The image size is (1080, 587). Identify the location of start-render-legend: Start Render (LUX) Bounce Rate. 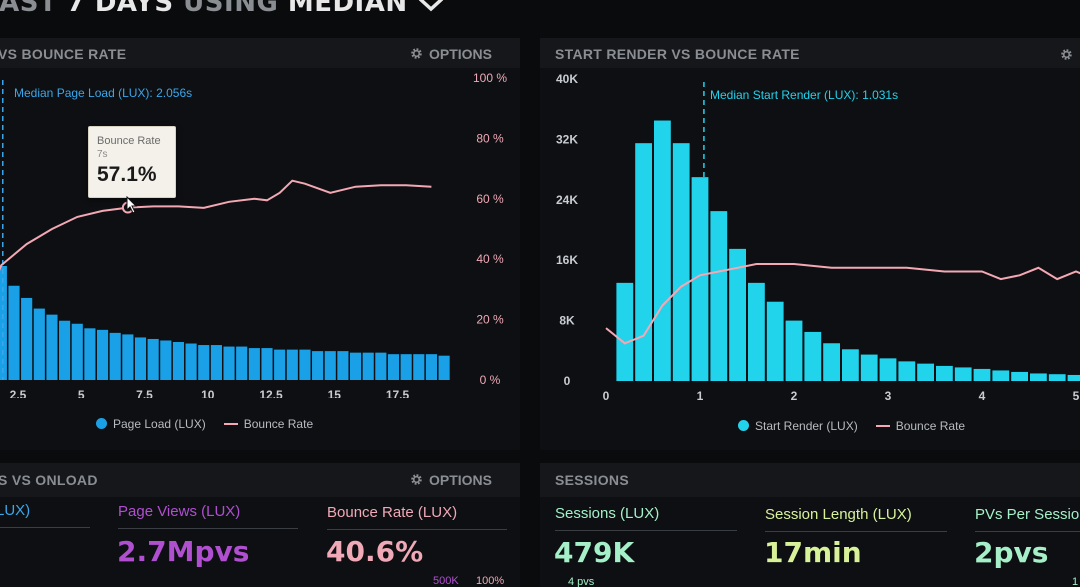
(851, 426).